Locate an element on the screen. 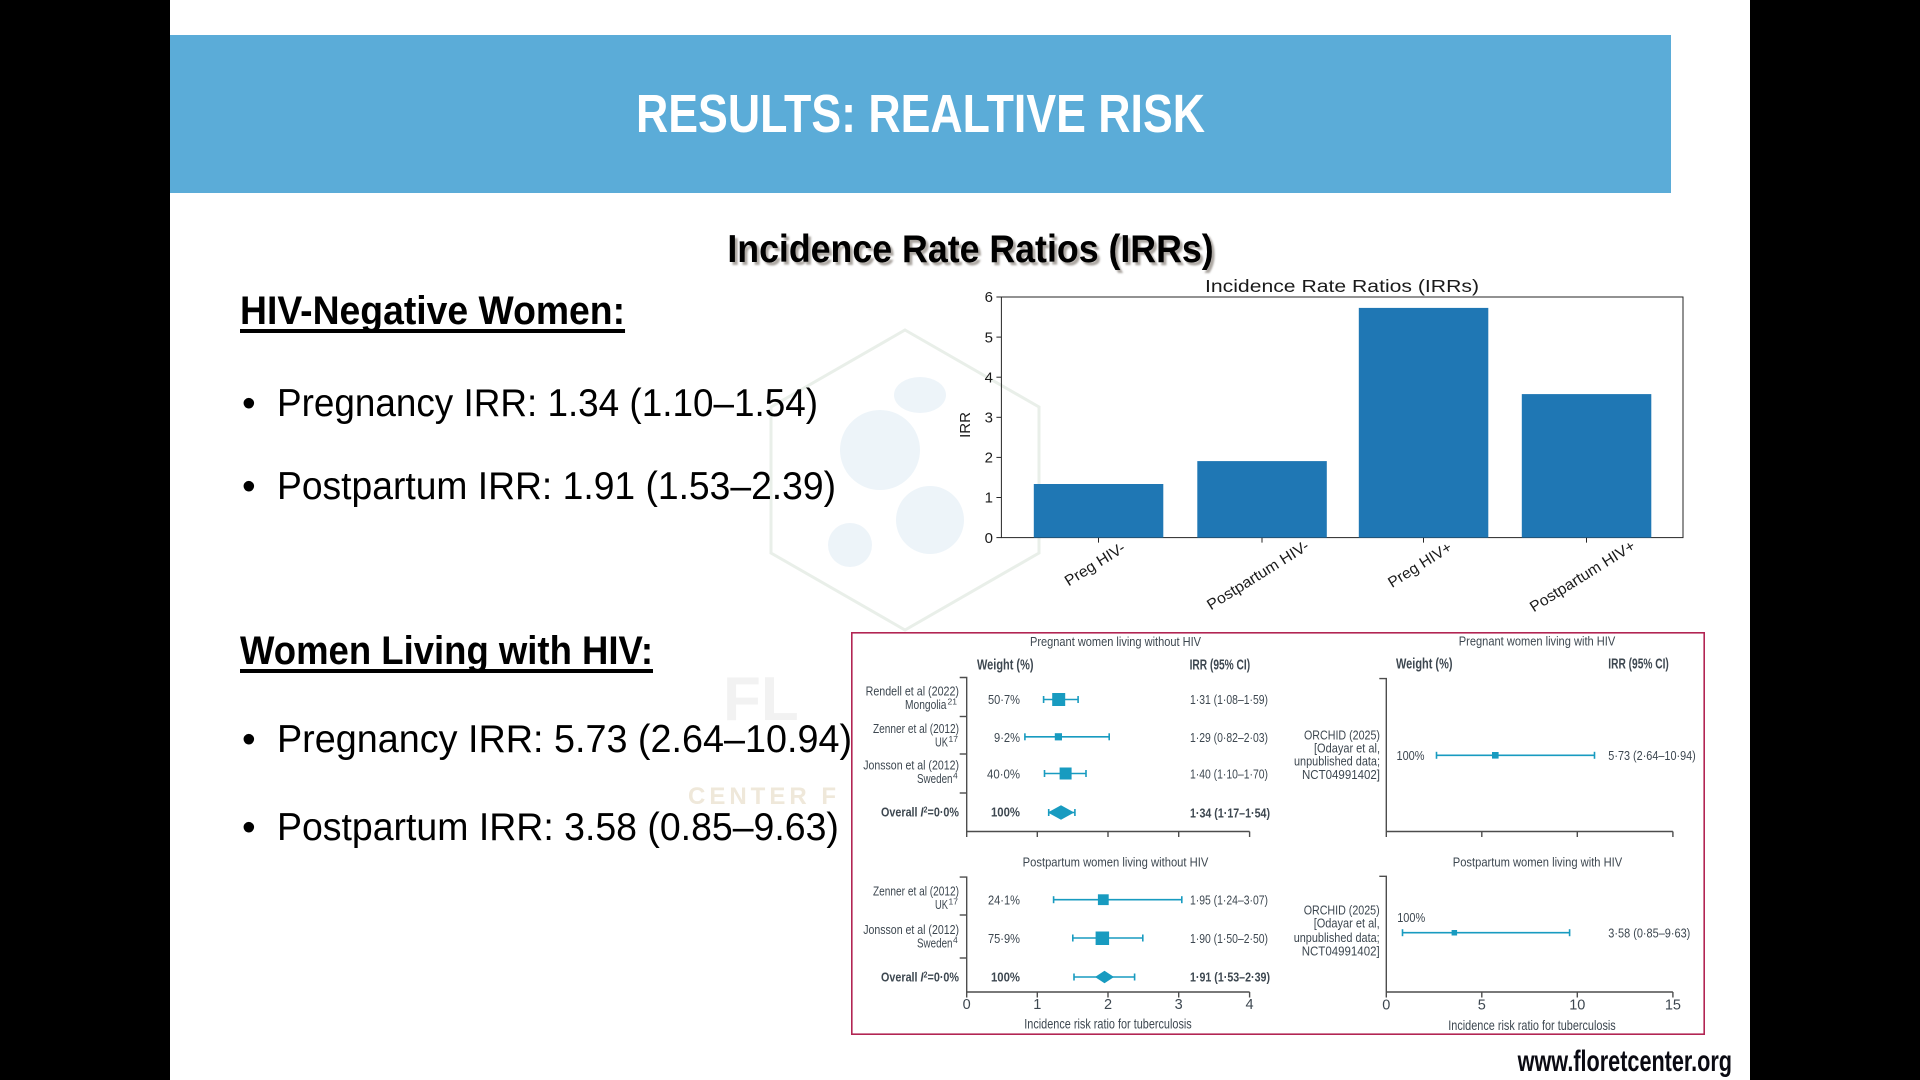 The image size is (1920, 1080). svg-text: Mongolia is located at coordinates (926, 704).